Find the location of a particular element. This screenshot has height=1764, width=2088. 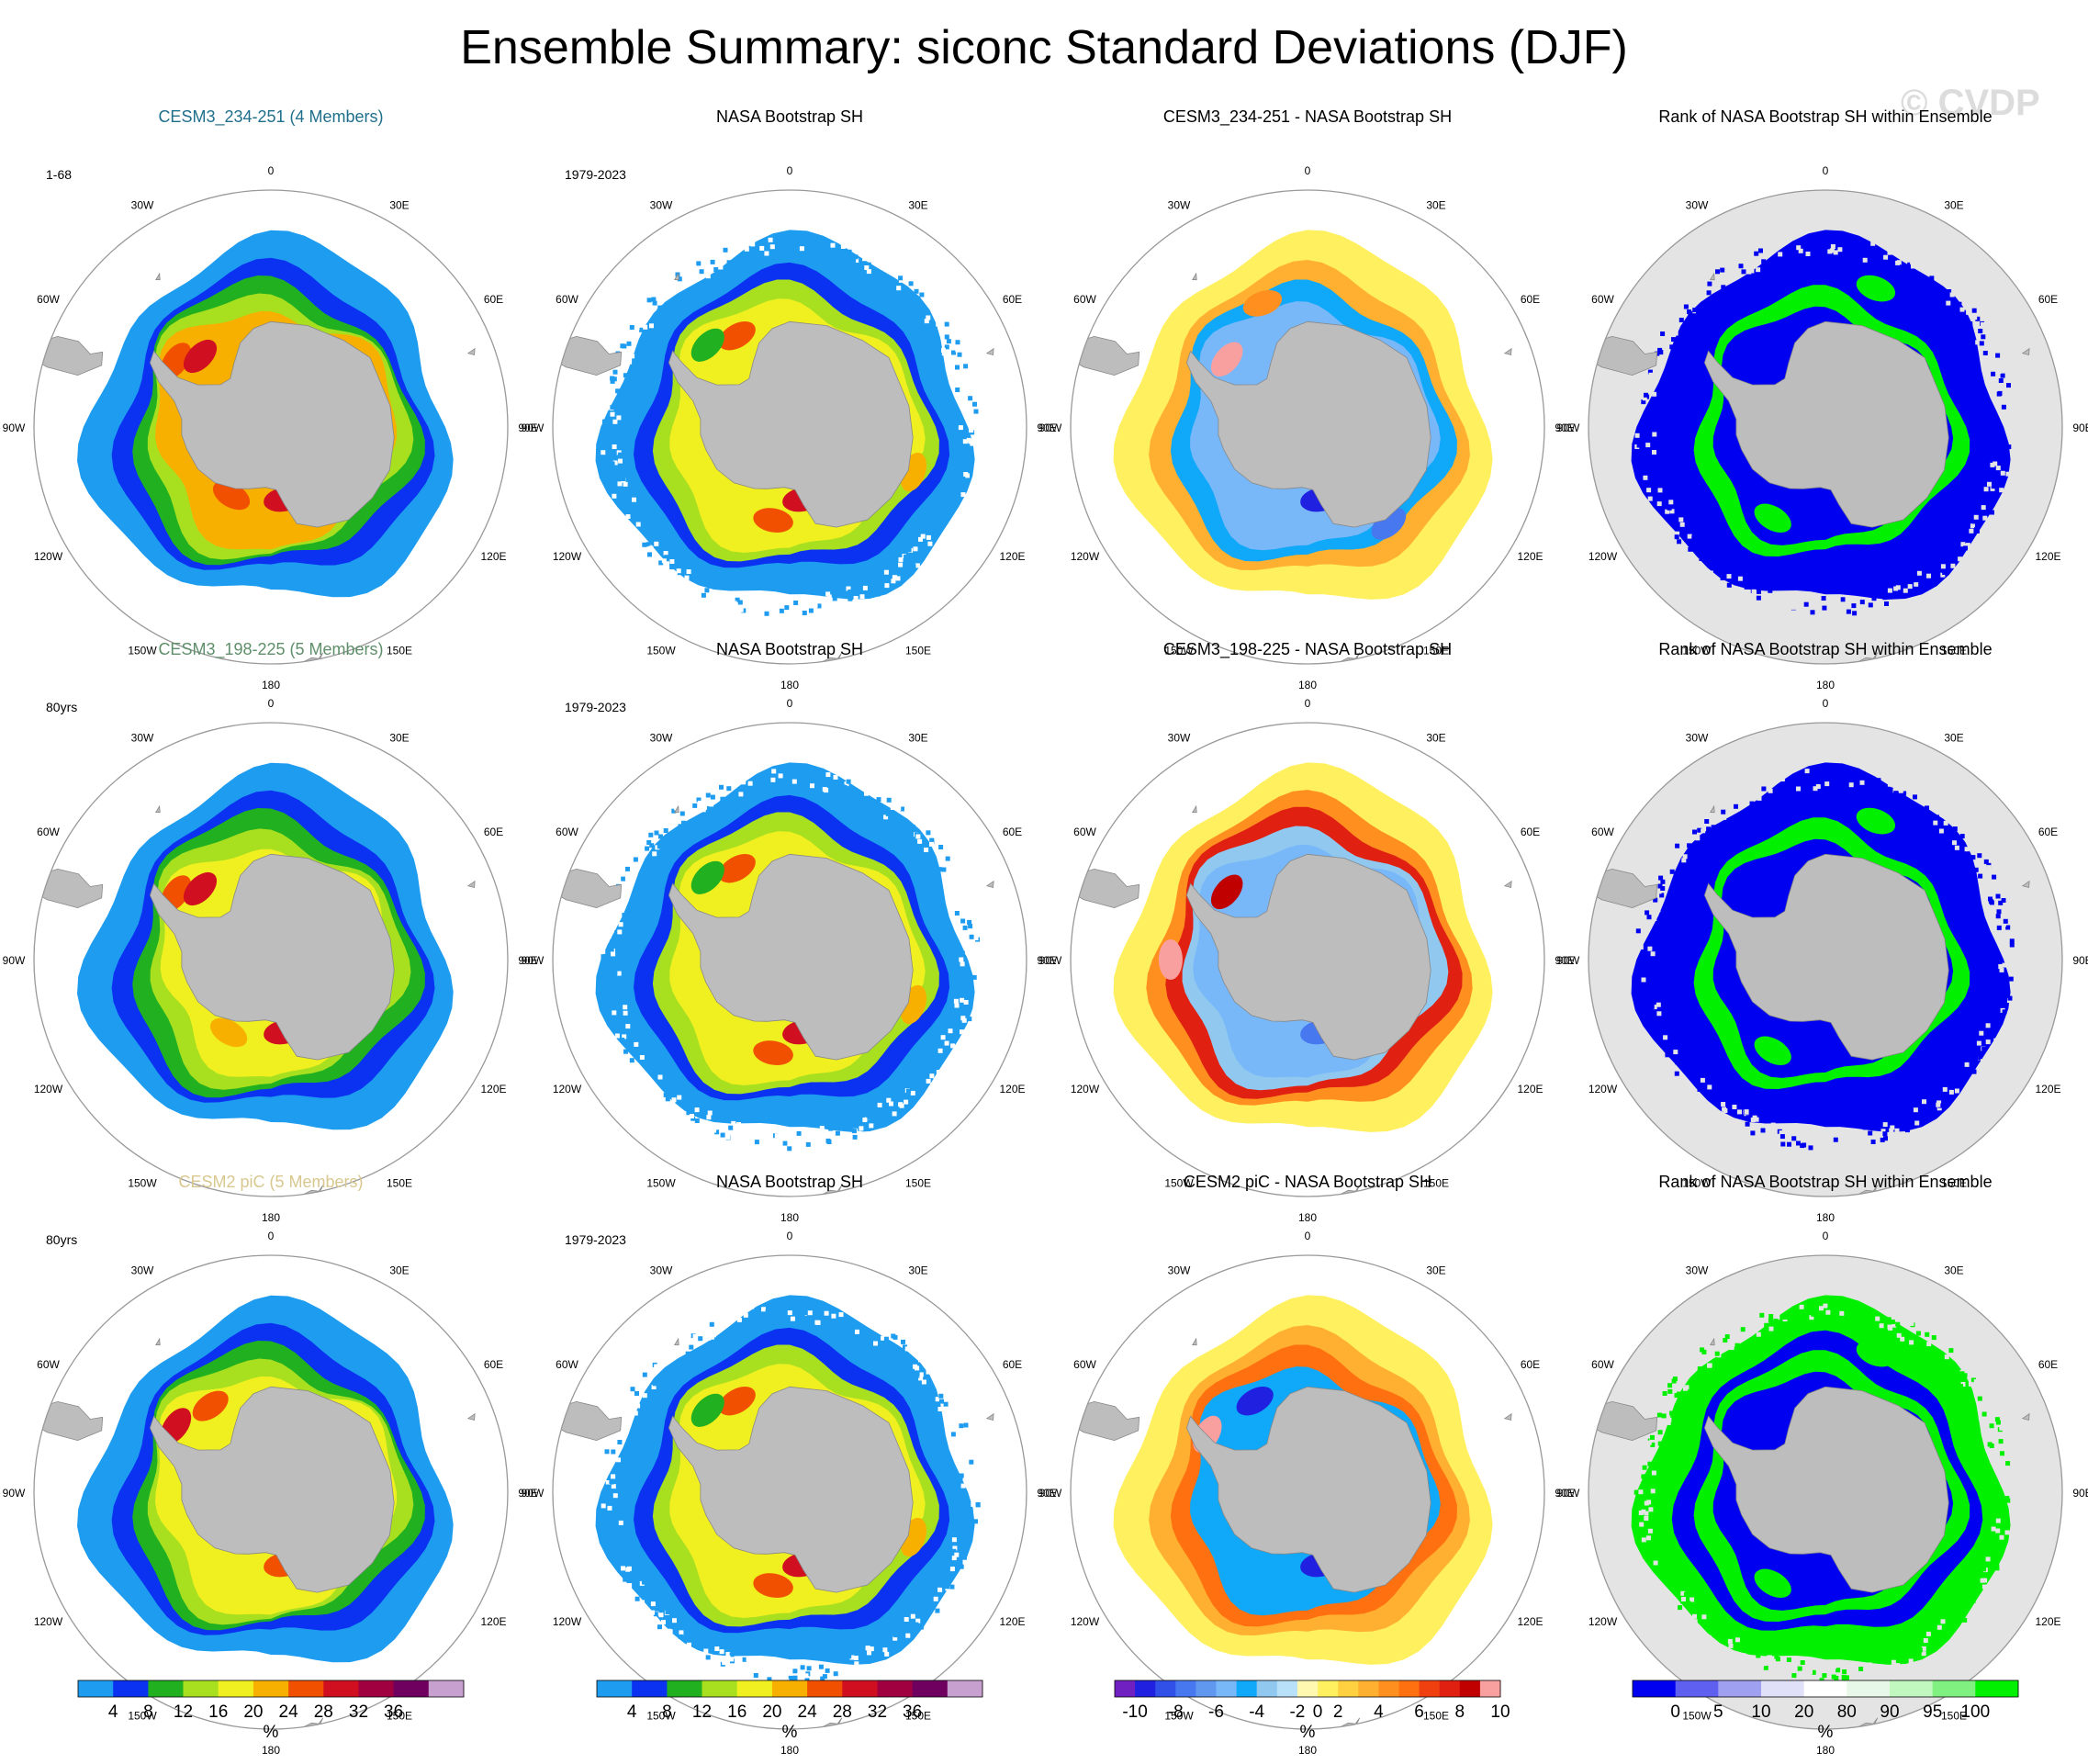

colorbar-tick-label: 20 is located at coordinates (771, 1712).